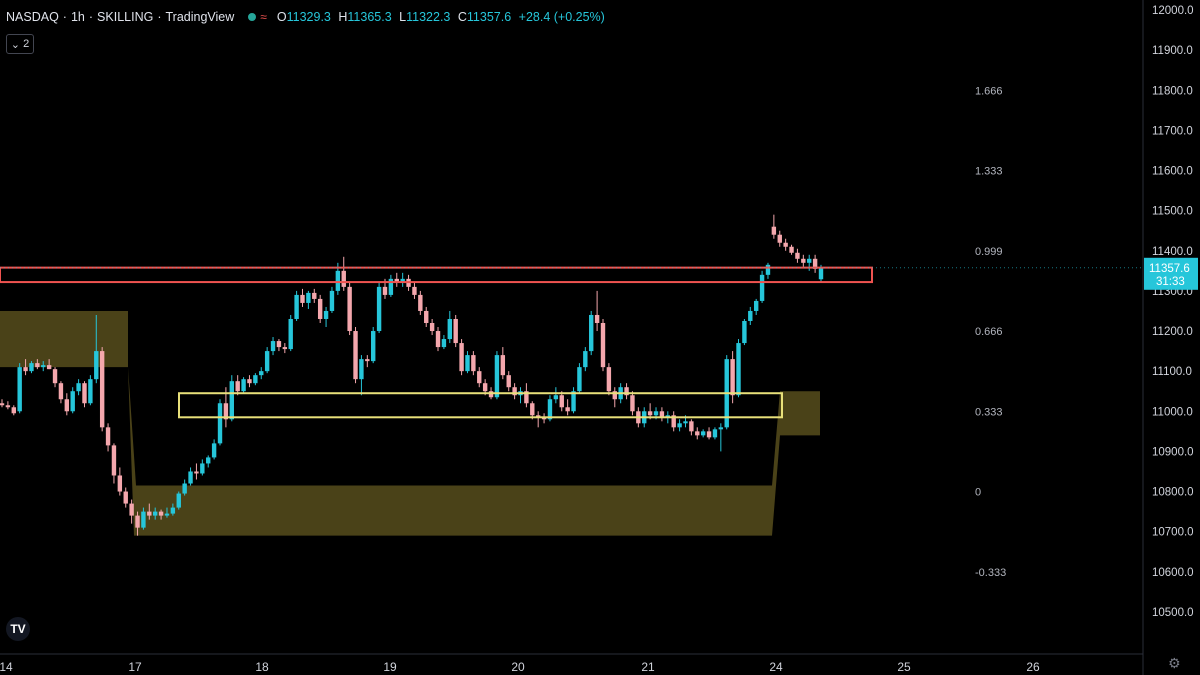 This screenshot has width=1200, height=675. Describe the element at coordinates (1171, 273) in the screenshot. I see `last-price-badge` at that location.